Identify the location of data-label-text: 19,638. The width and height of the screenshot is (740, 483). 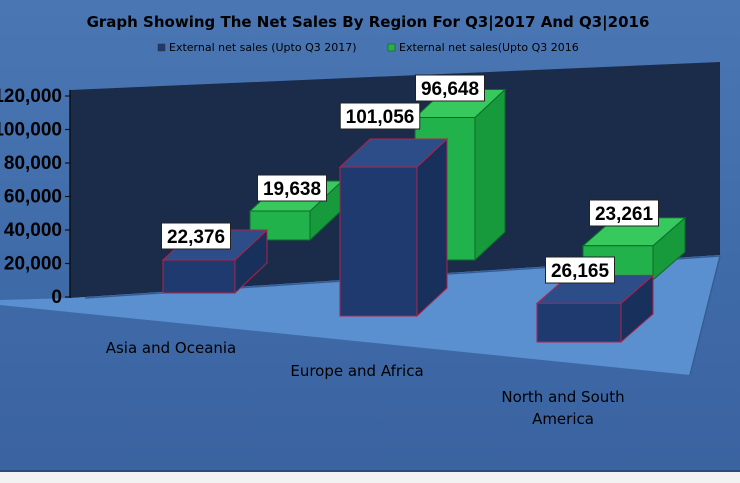
(292, 189).